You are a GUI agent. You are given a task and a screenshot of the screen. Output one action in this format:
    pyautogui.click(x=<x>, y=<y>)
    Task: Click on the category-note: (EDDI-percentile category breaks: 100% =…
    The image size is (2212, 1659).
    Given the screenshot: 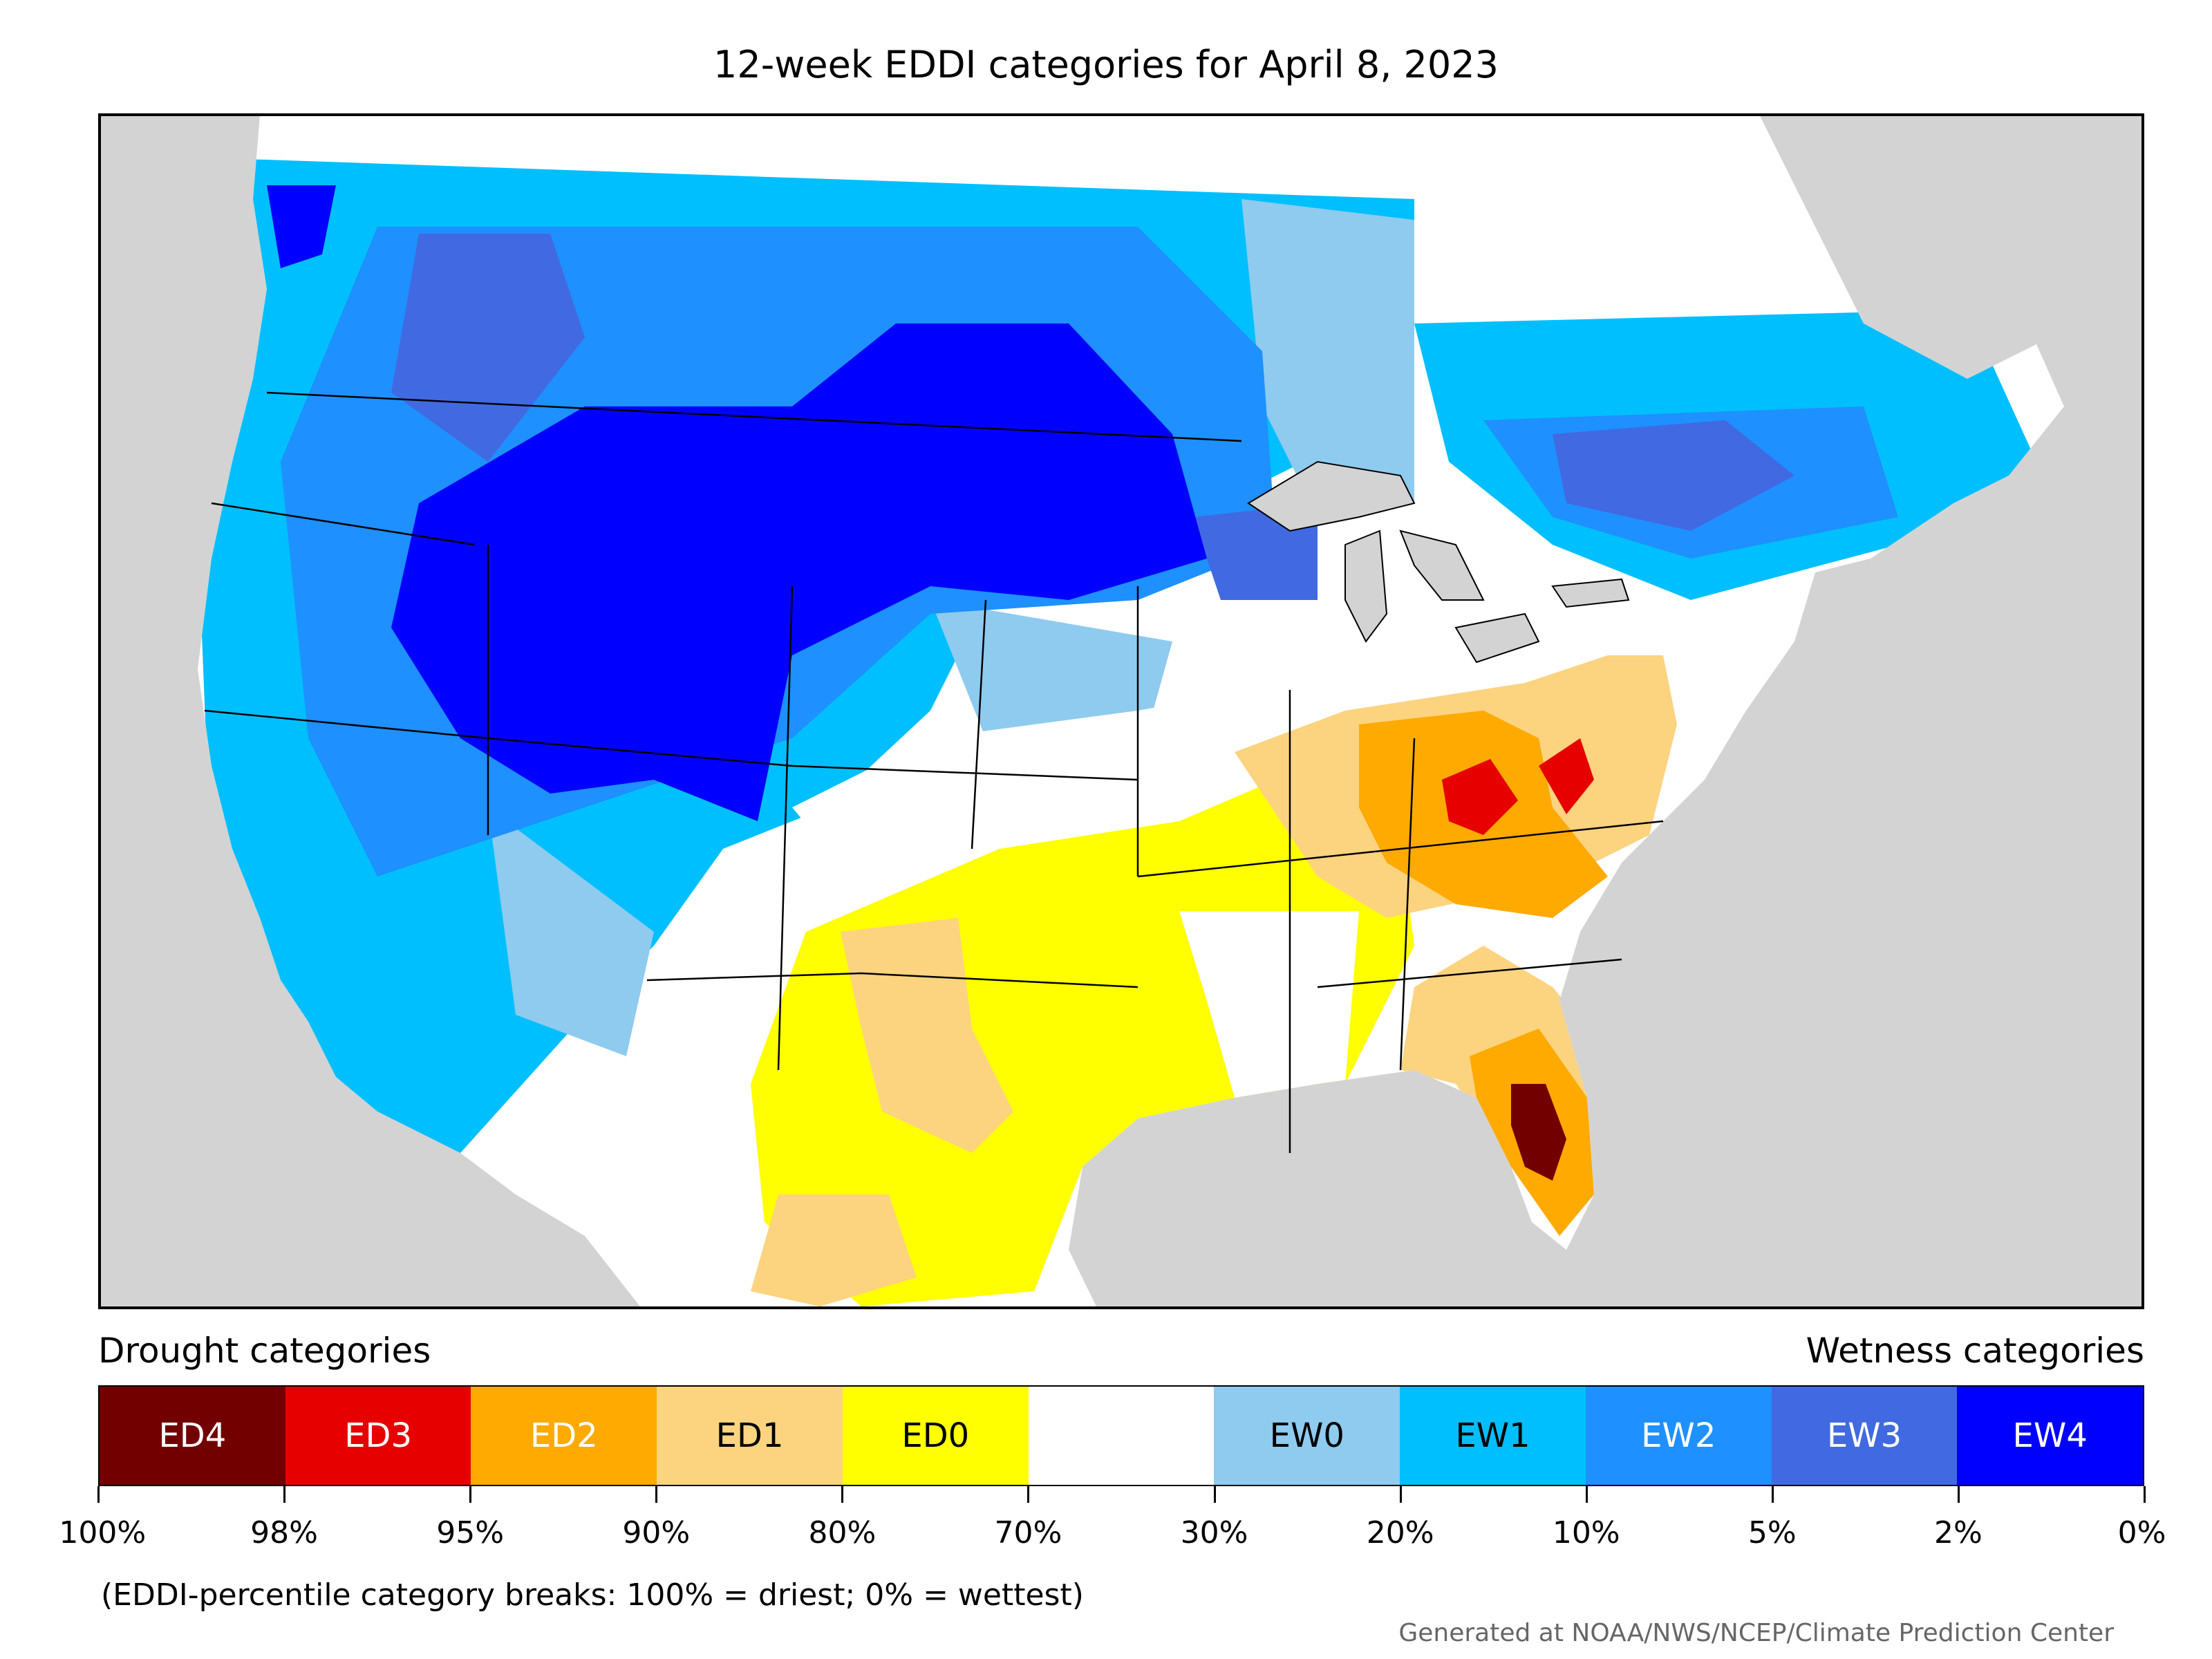 What is the action you would take?
    pyautogui.click(x=592, y=1595)
    